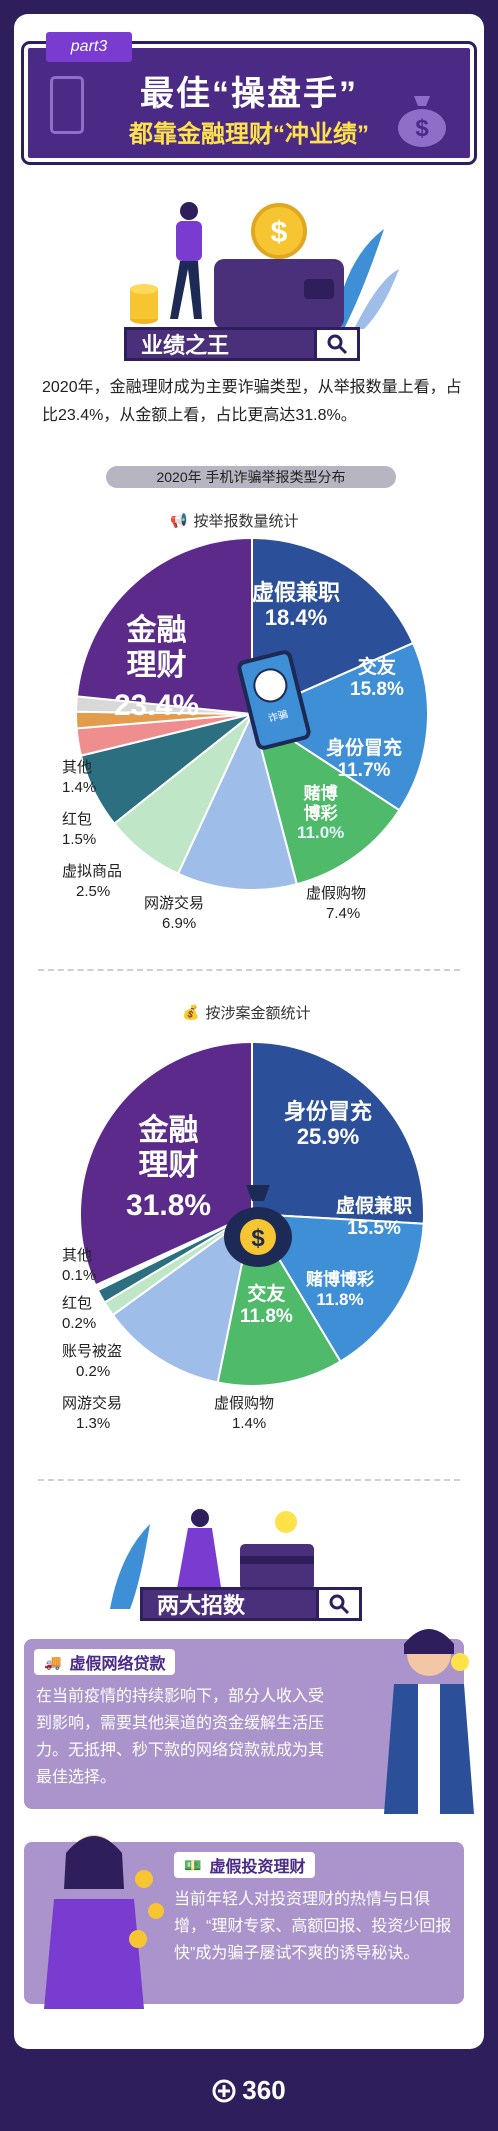 The width and height of the screenshot is (498, 2131). What do you see at coordinates (336, 904) in the screenshot?
I see `outlabel-shopping-1: 虚假购物 7.4%` at bounding box center [336, 904].